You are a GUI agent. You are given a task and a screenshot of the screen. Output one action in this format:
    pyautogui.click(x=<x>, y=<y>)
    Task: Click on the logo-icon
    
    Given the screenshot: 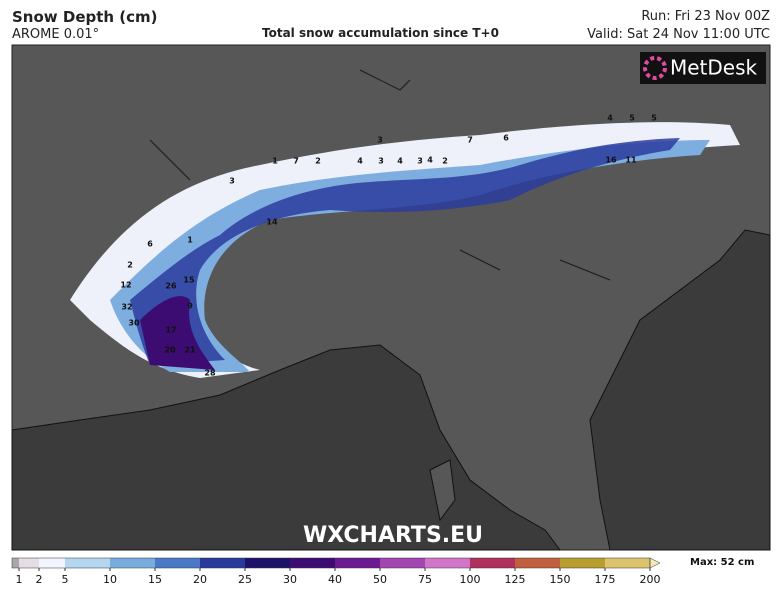 What is the action you would take?
    pyautogui.click(x=655, y=68)
    